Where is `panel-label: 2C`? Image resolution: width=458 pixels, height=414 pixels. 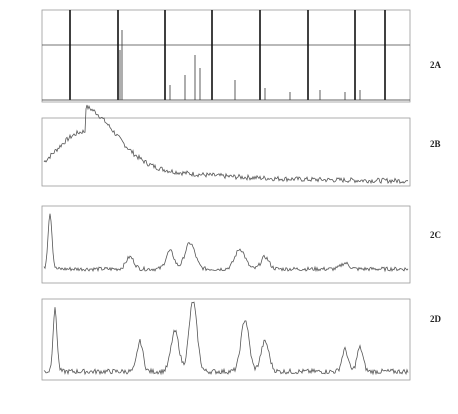 panel-label: 2C is located at coordinates (435, 235).